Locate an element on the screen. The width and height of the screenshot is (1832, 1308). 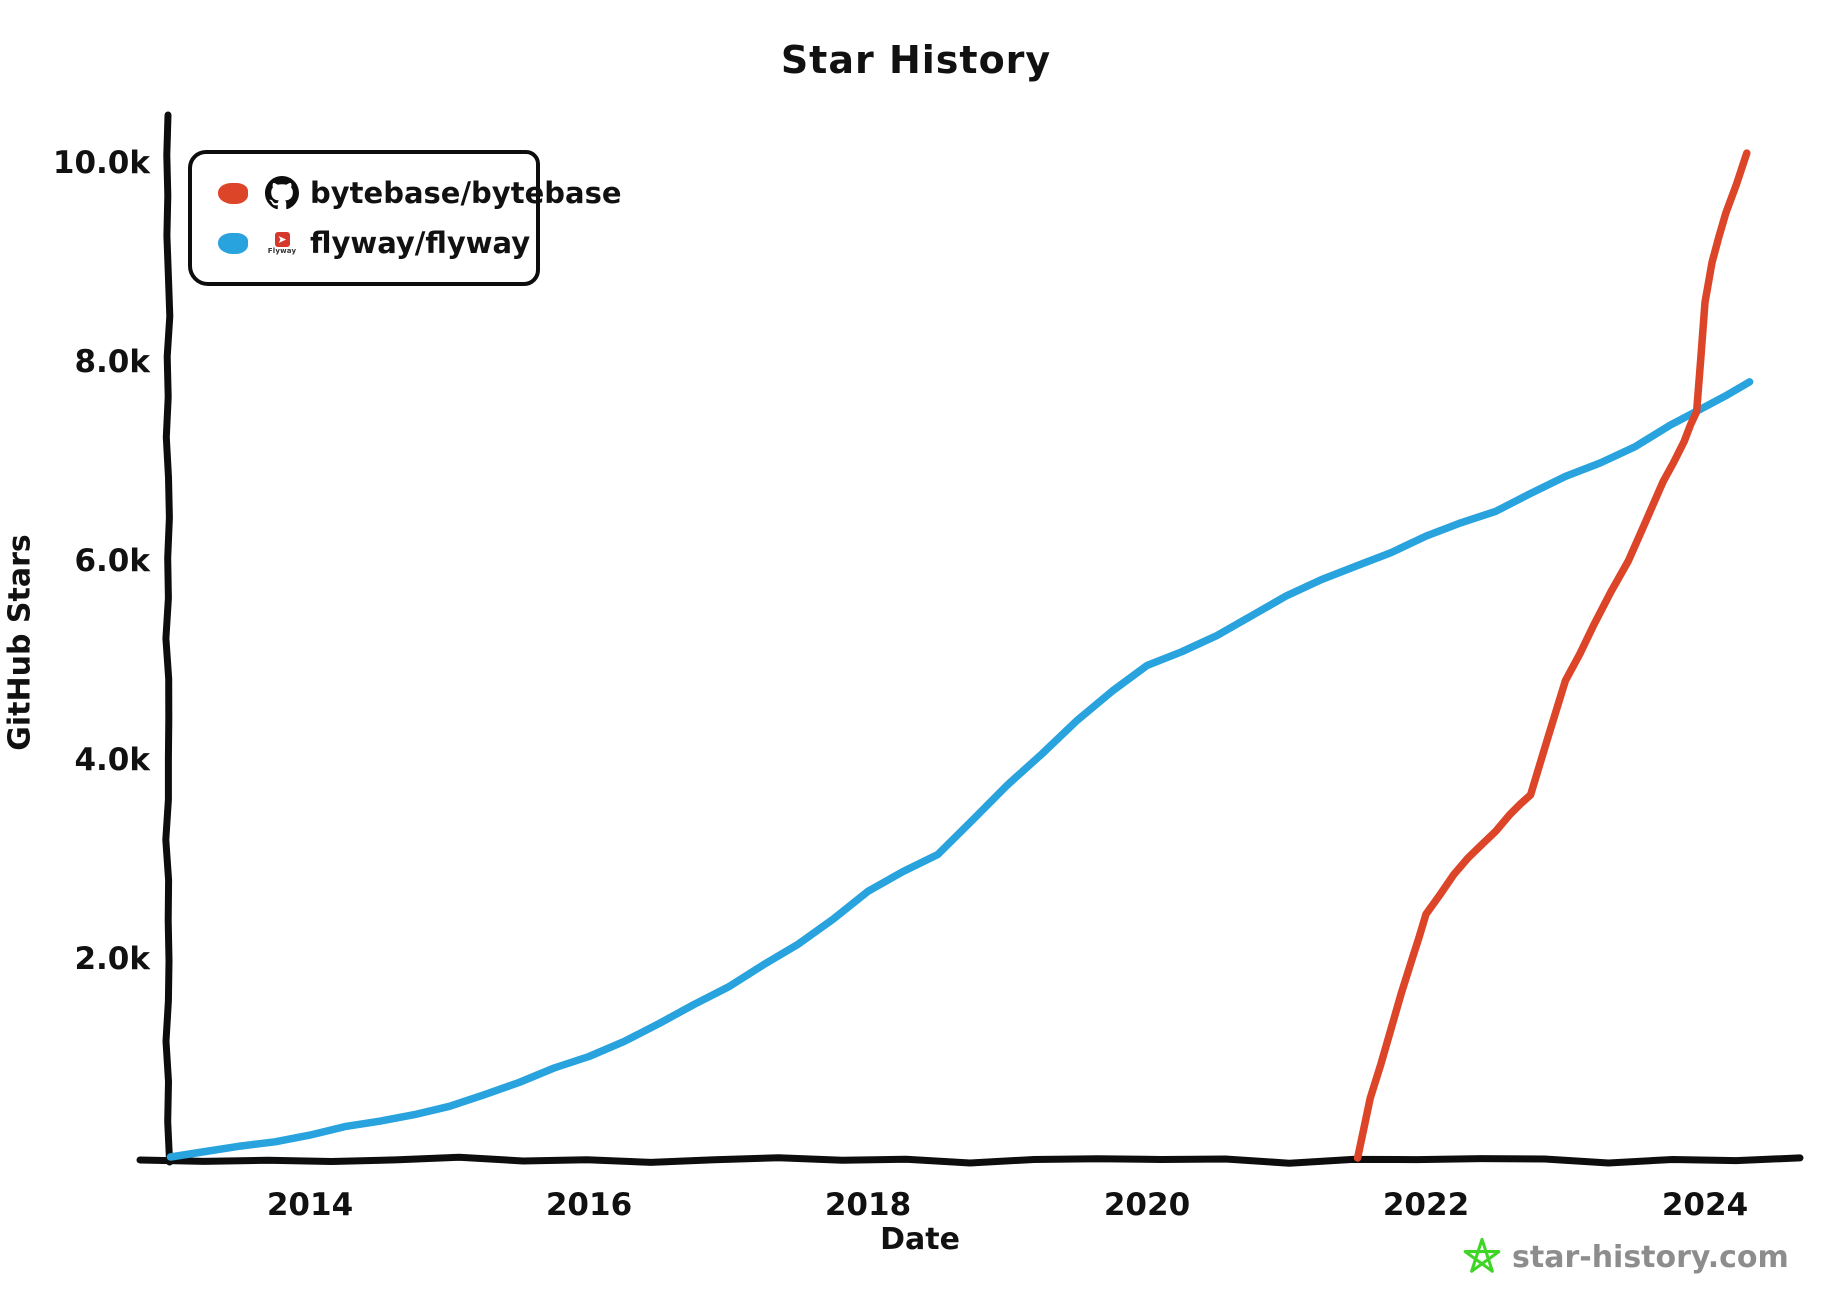
x-tick-2024: 2024 is located at coordinates (1705, 1205).